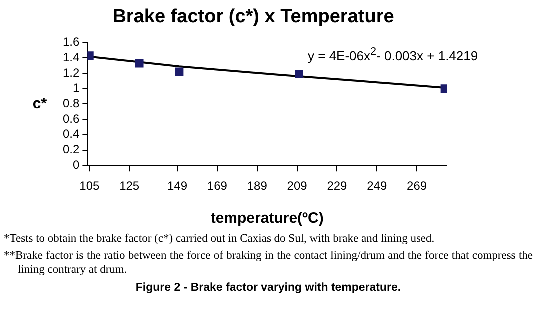  I want to click on text: **Brake factor is the ratio between the force of braking in the contact lining/drum and the force that compress the lining contrary at drum., so click(268, 263).